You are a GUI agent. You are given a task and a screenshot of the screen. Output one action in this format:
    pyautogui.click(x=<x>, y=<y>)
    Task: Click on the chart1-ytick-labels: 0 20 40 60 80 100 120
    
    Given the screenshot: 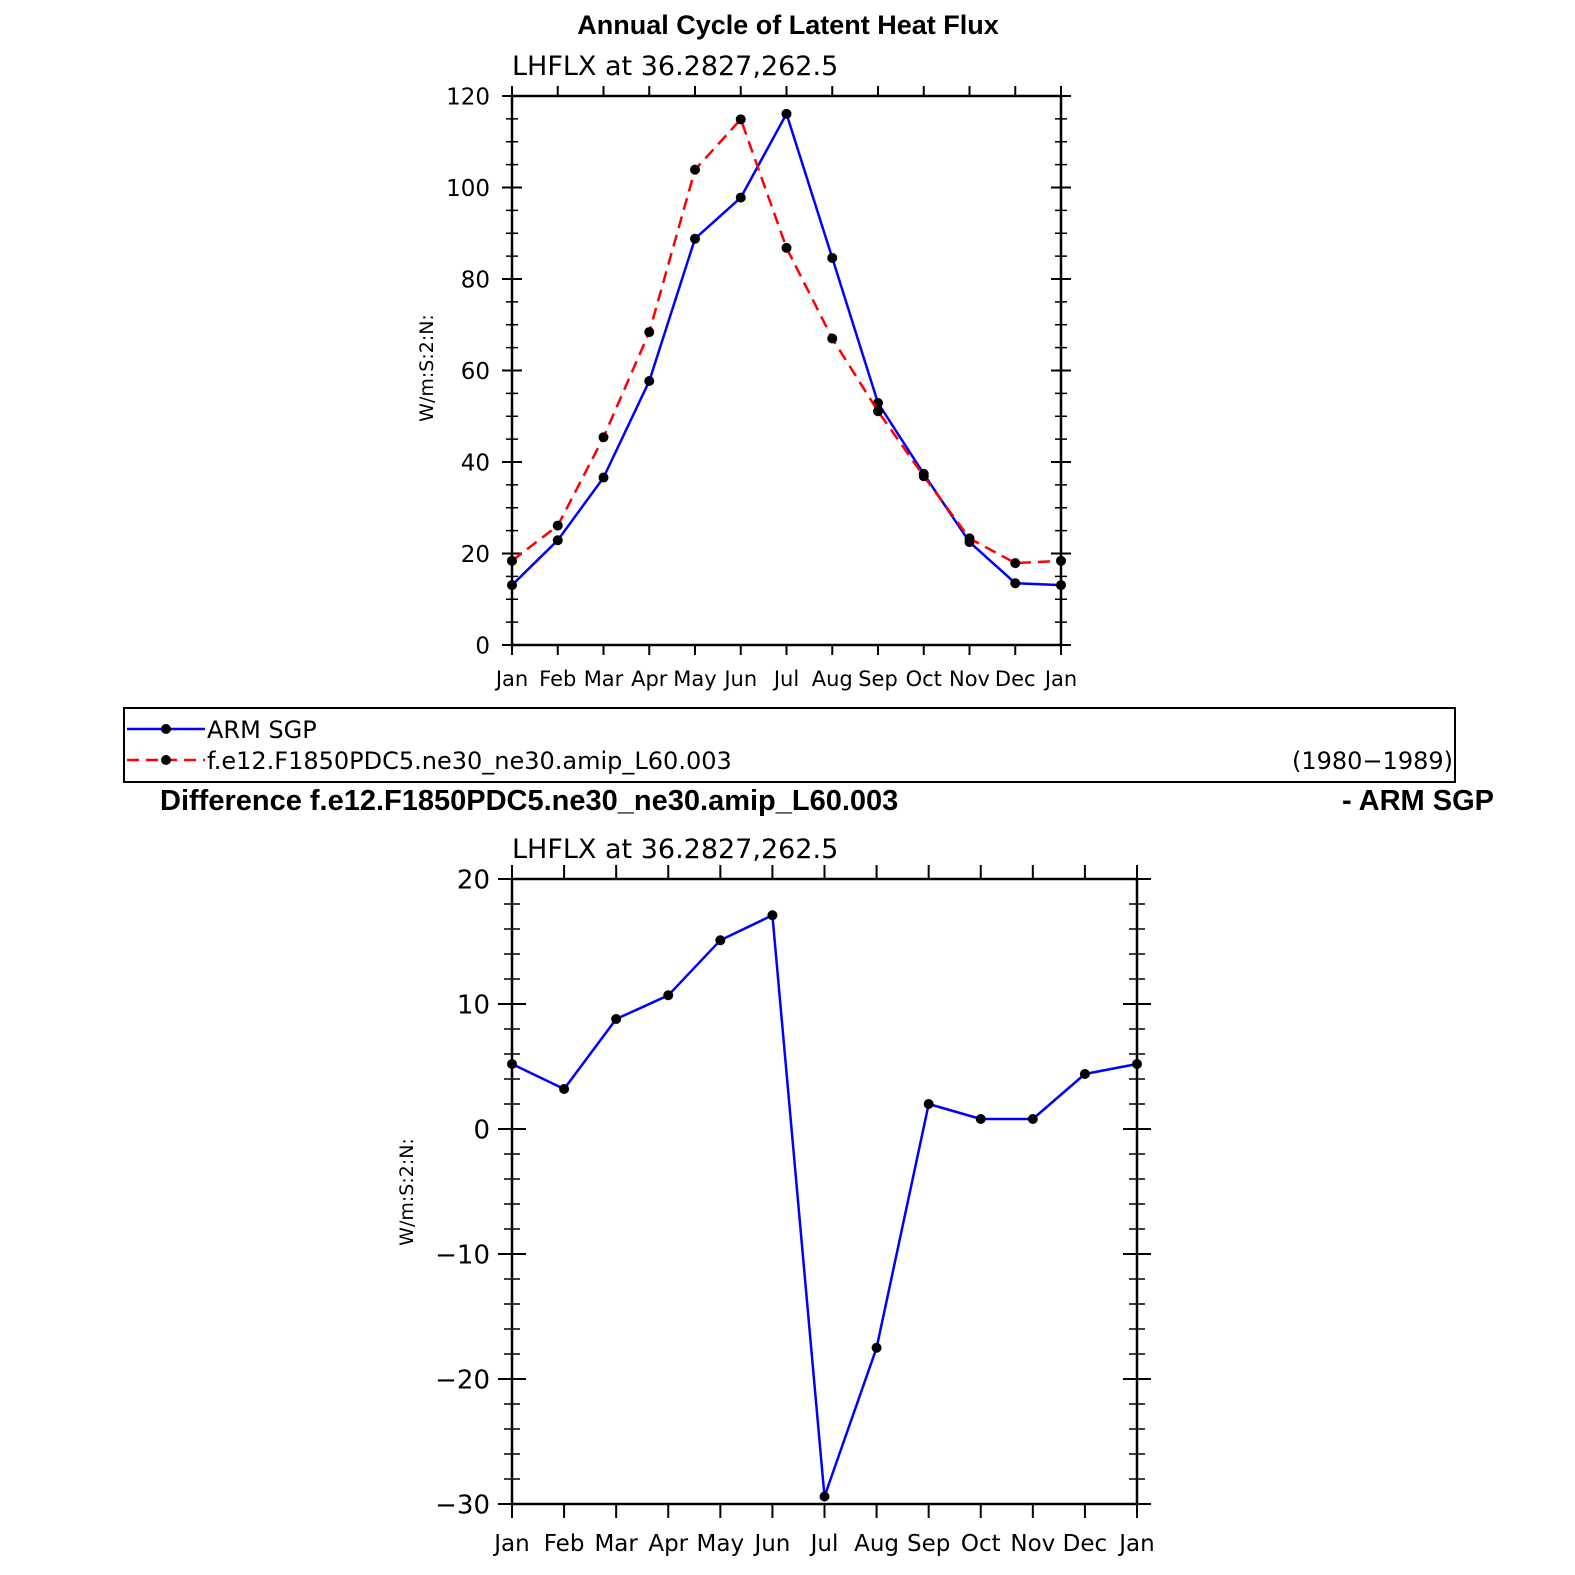 What is the action you would take?
    pyautogui.click(x=468, y=371)
    